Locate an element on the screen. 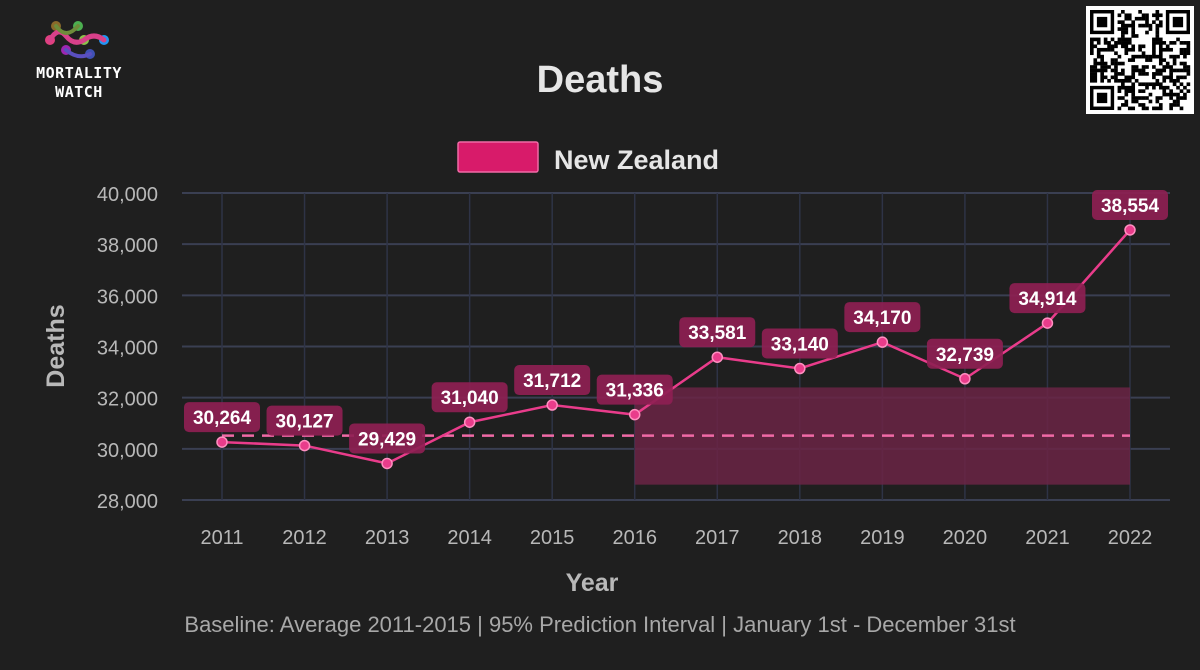  data-label: 33,581 is located at coordinates (717, 333).